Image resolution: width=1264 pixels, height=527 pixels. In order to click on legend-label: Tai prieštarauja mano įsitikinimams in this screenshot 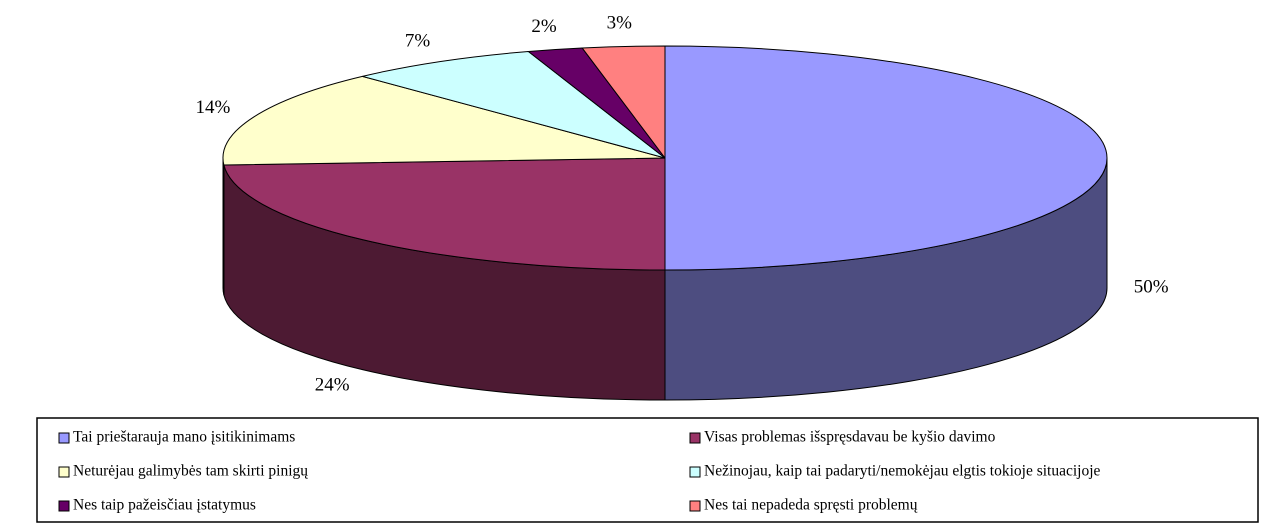, I will do `click(184, 437)`.